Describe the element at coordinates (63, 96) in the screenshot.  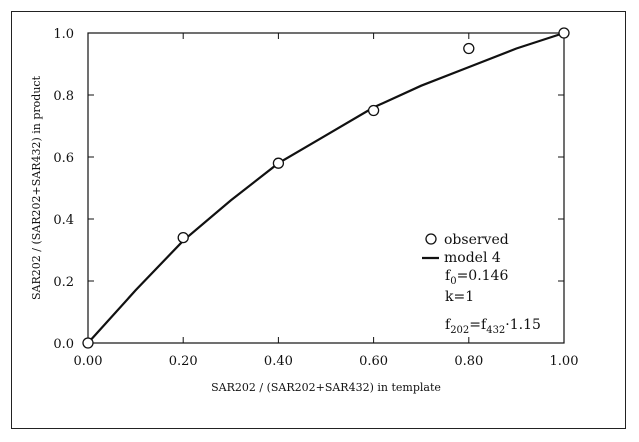
I see `y-tick-label: 0.8` at that location.